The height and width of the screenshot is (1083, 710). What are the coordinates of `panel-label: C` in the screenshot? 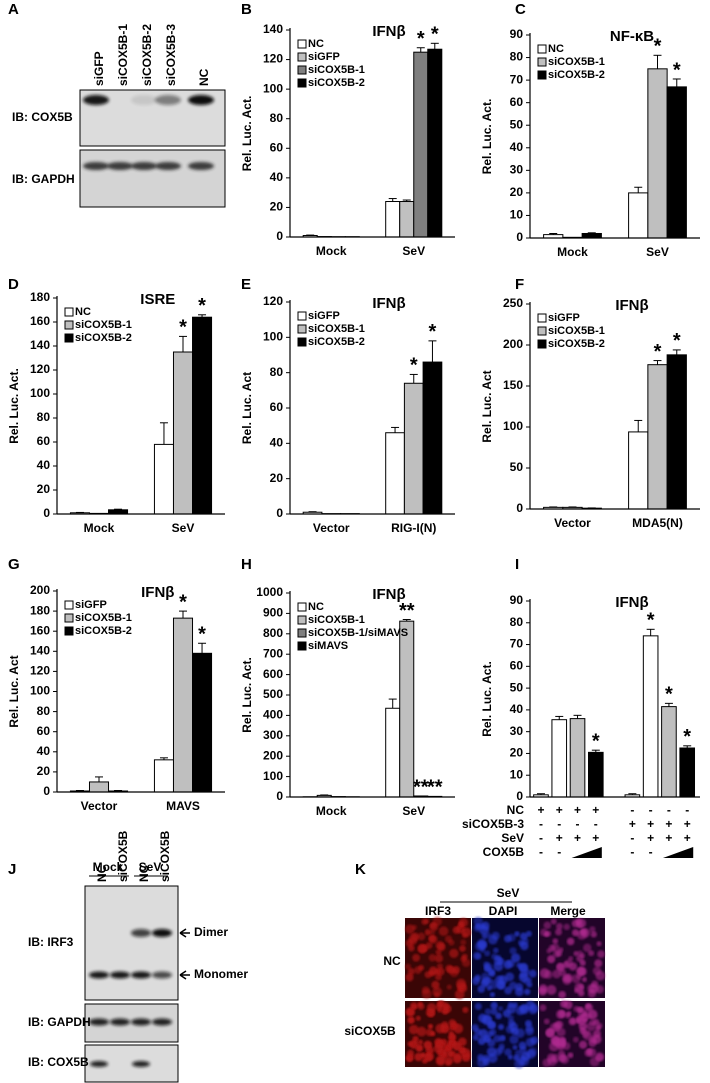 It's located at (520, 9).